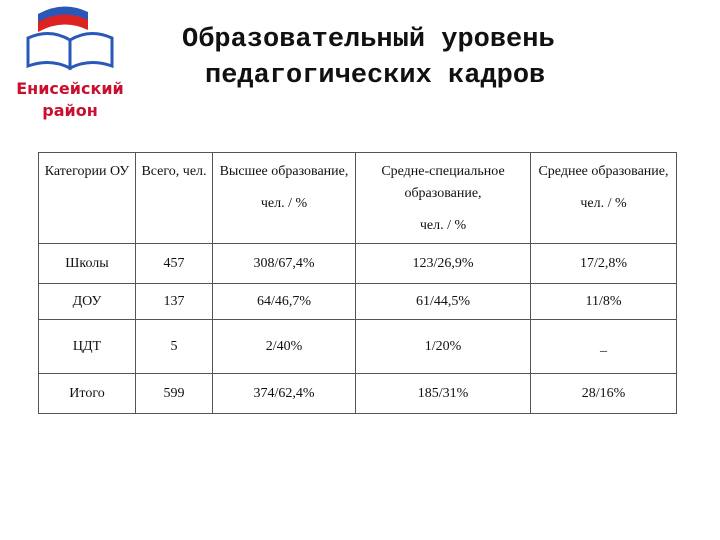 The height and width of the screenshot is (540, 720). I want to click on table-cell: Итого, so click(87, 393).